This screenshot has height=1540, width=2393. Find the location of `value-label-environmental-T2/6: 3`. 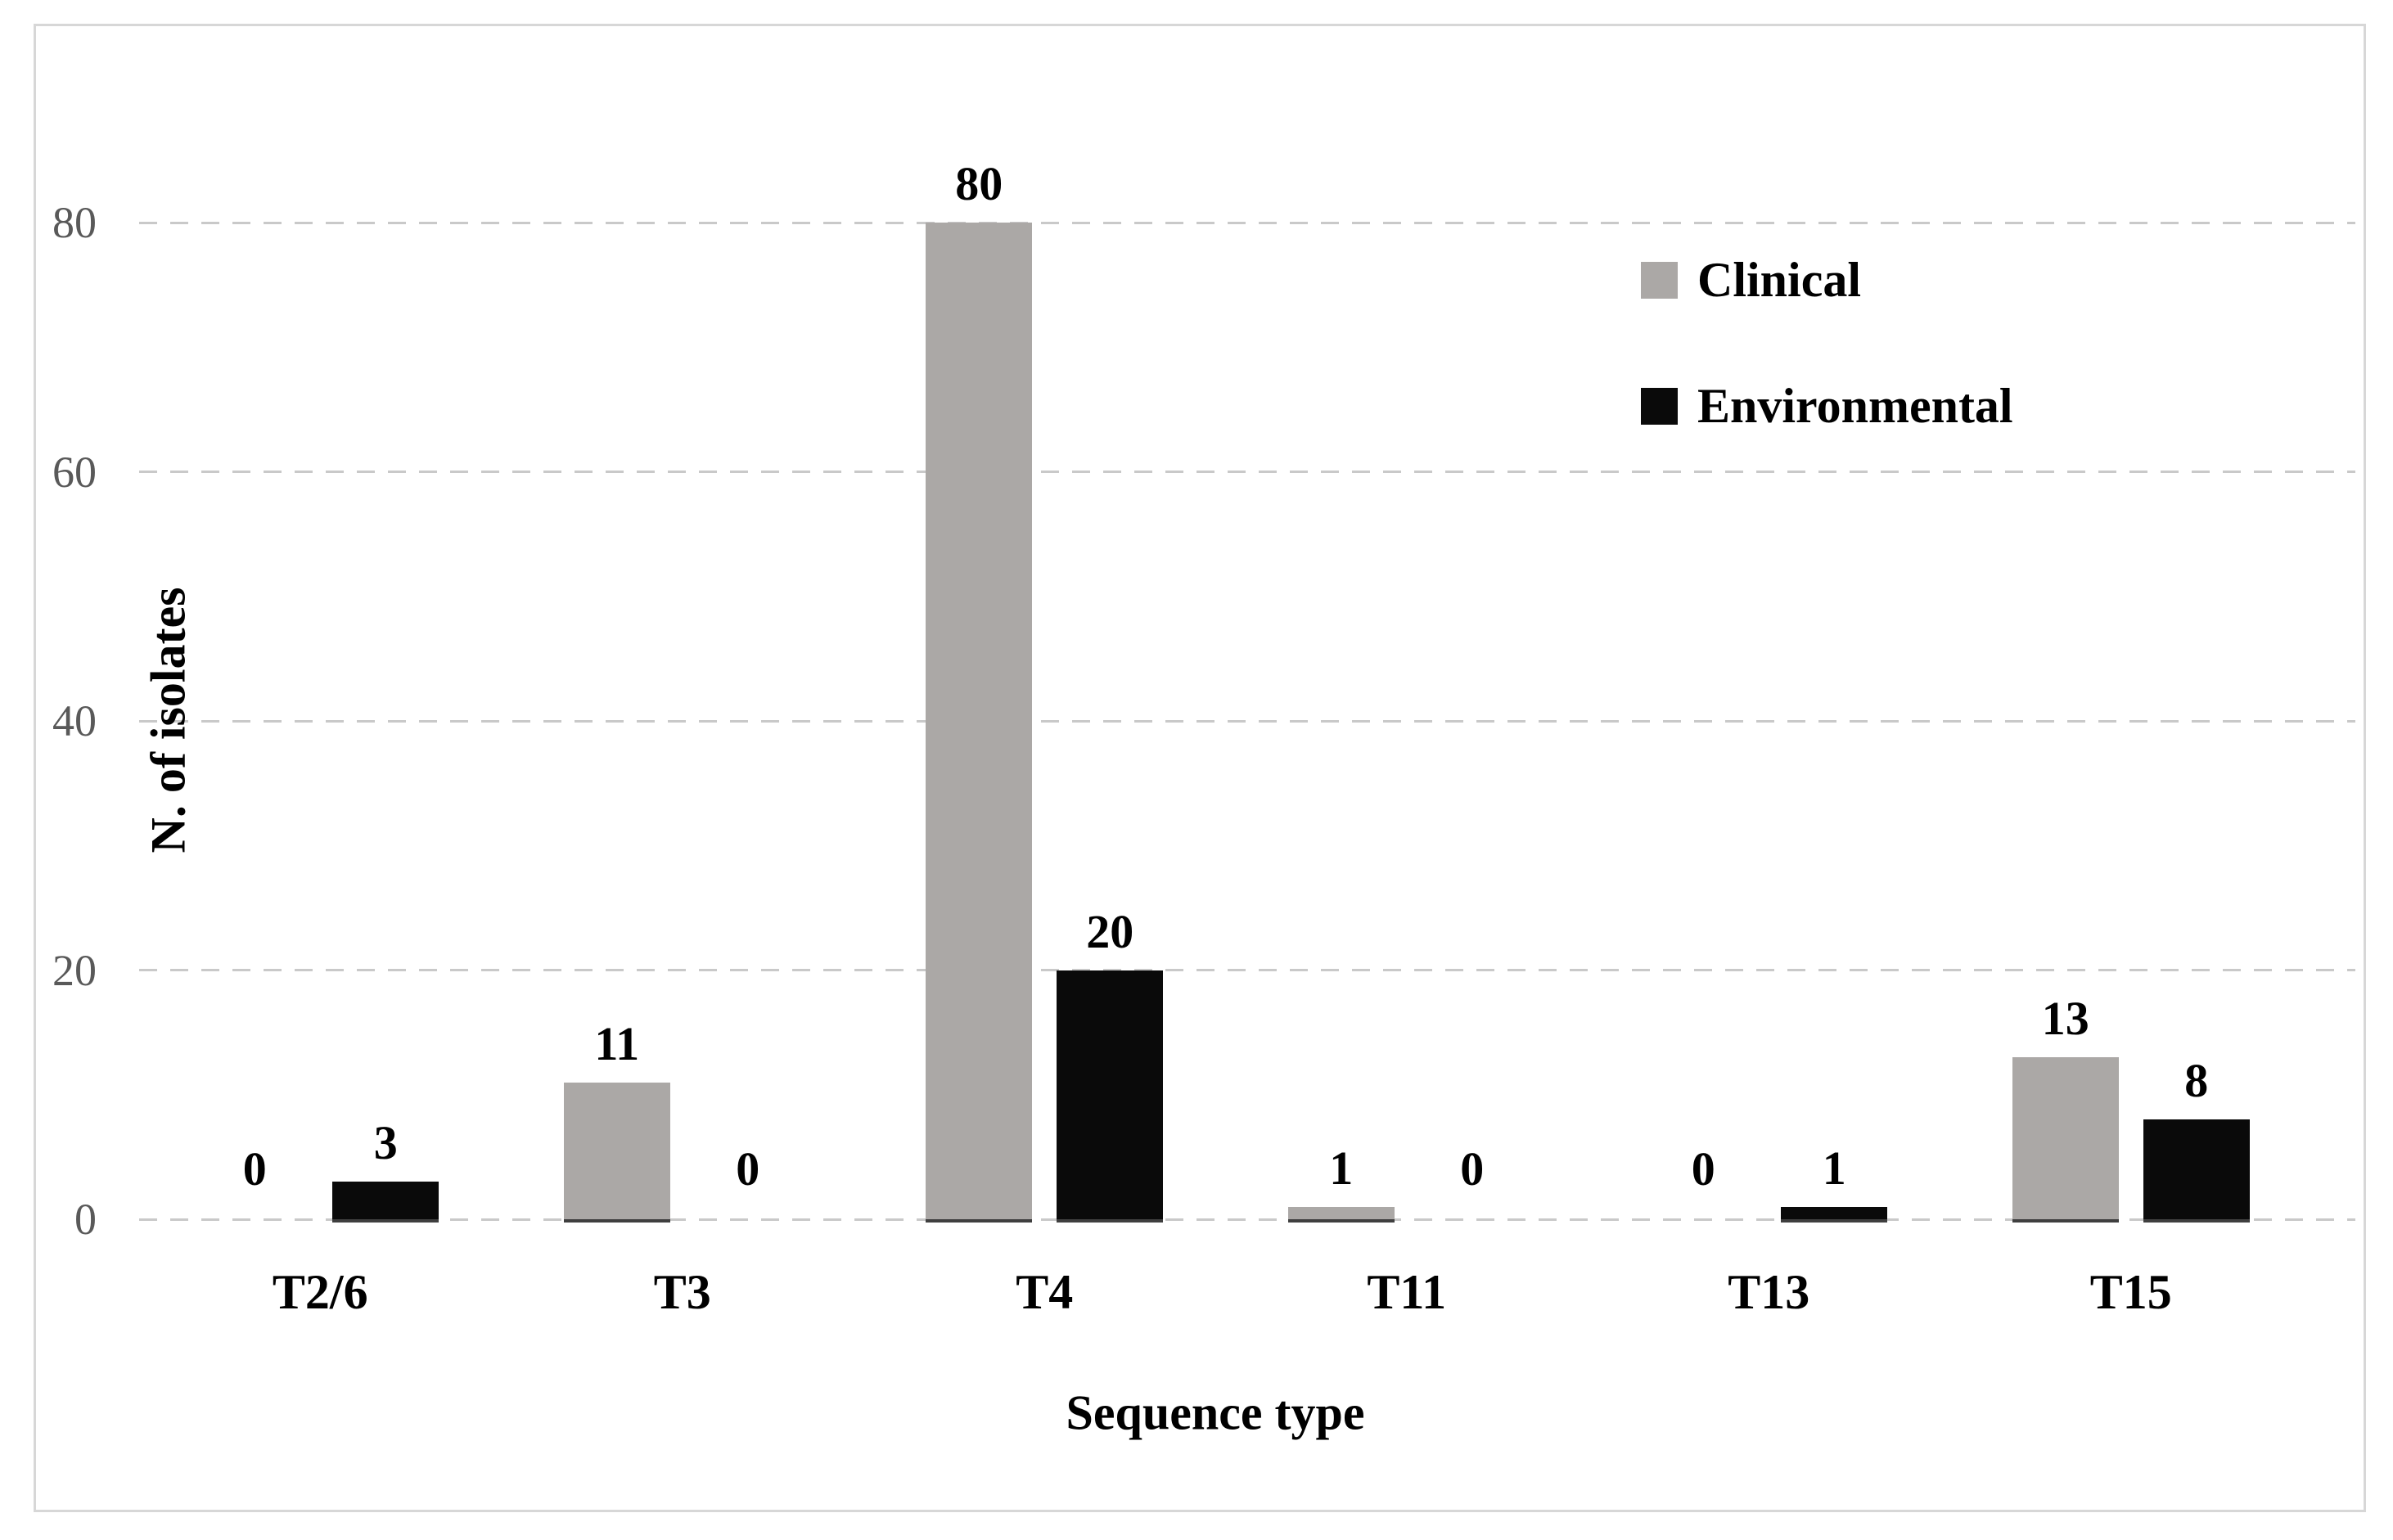

value-label-environmental-T2/6: 3 is located at coordinates (385, 1143).